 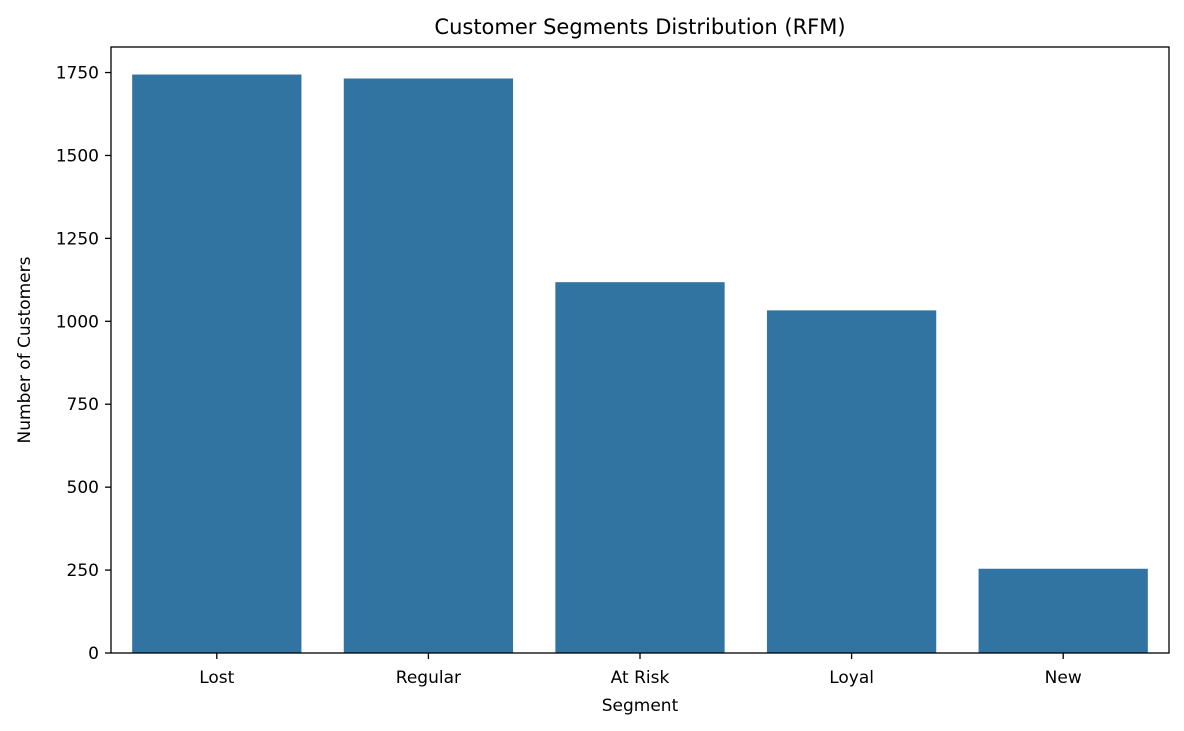 I want to click on y-tick-label: 0, so click(x=93, y=654).